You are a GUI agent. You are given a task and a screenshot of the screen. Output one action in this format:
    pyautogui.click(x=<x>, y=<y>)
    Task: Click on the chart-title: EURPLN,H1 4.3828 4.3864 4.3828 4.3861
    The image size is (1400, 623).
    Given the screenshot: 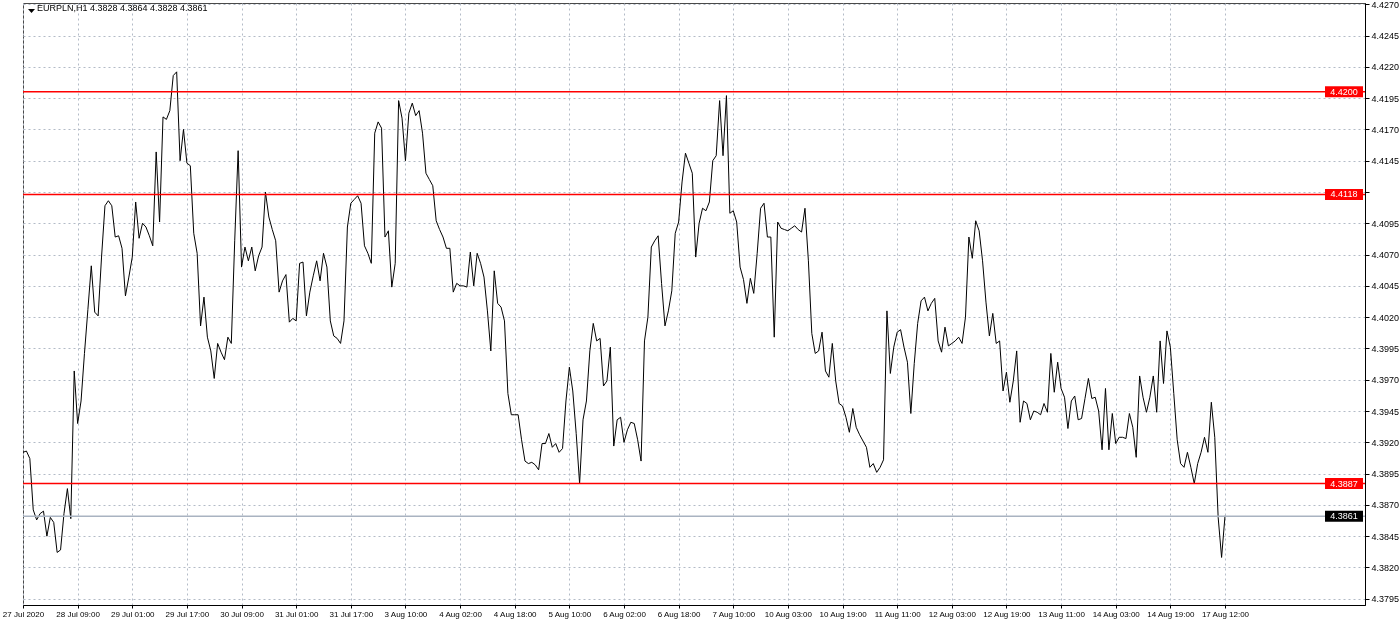 What is the action you would take?
    pyautogui.click(x=122, y=8)
    